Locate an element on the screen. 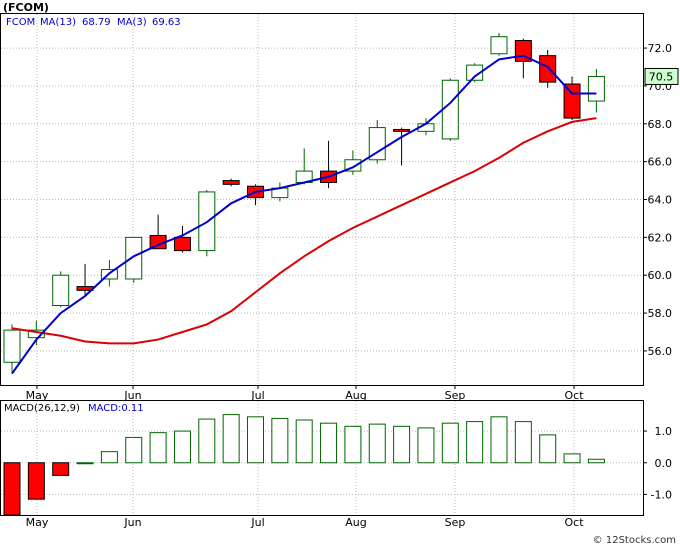  macd-y-tick-label: -1.0 is located at coordinates (661, 494).